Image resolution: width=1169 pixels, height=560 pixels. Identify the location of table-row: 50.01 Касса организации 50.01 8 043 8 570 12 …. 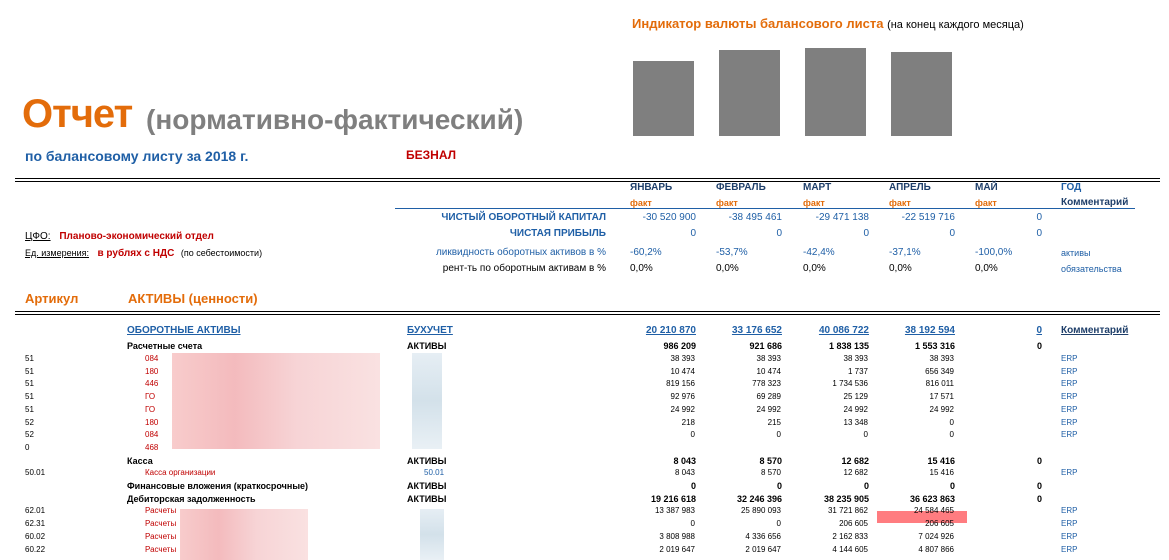
(584, 474).